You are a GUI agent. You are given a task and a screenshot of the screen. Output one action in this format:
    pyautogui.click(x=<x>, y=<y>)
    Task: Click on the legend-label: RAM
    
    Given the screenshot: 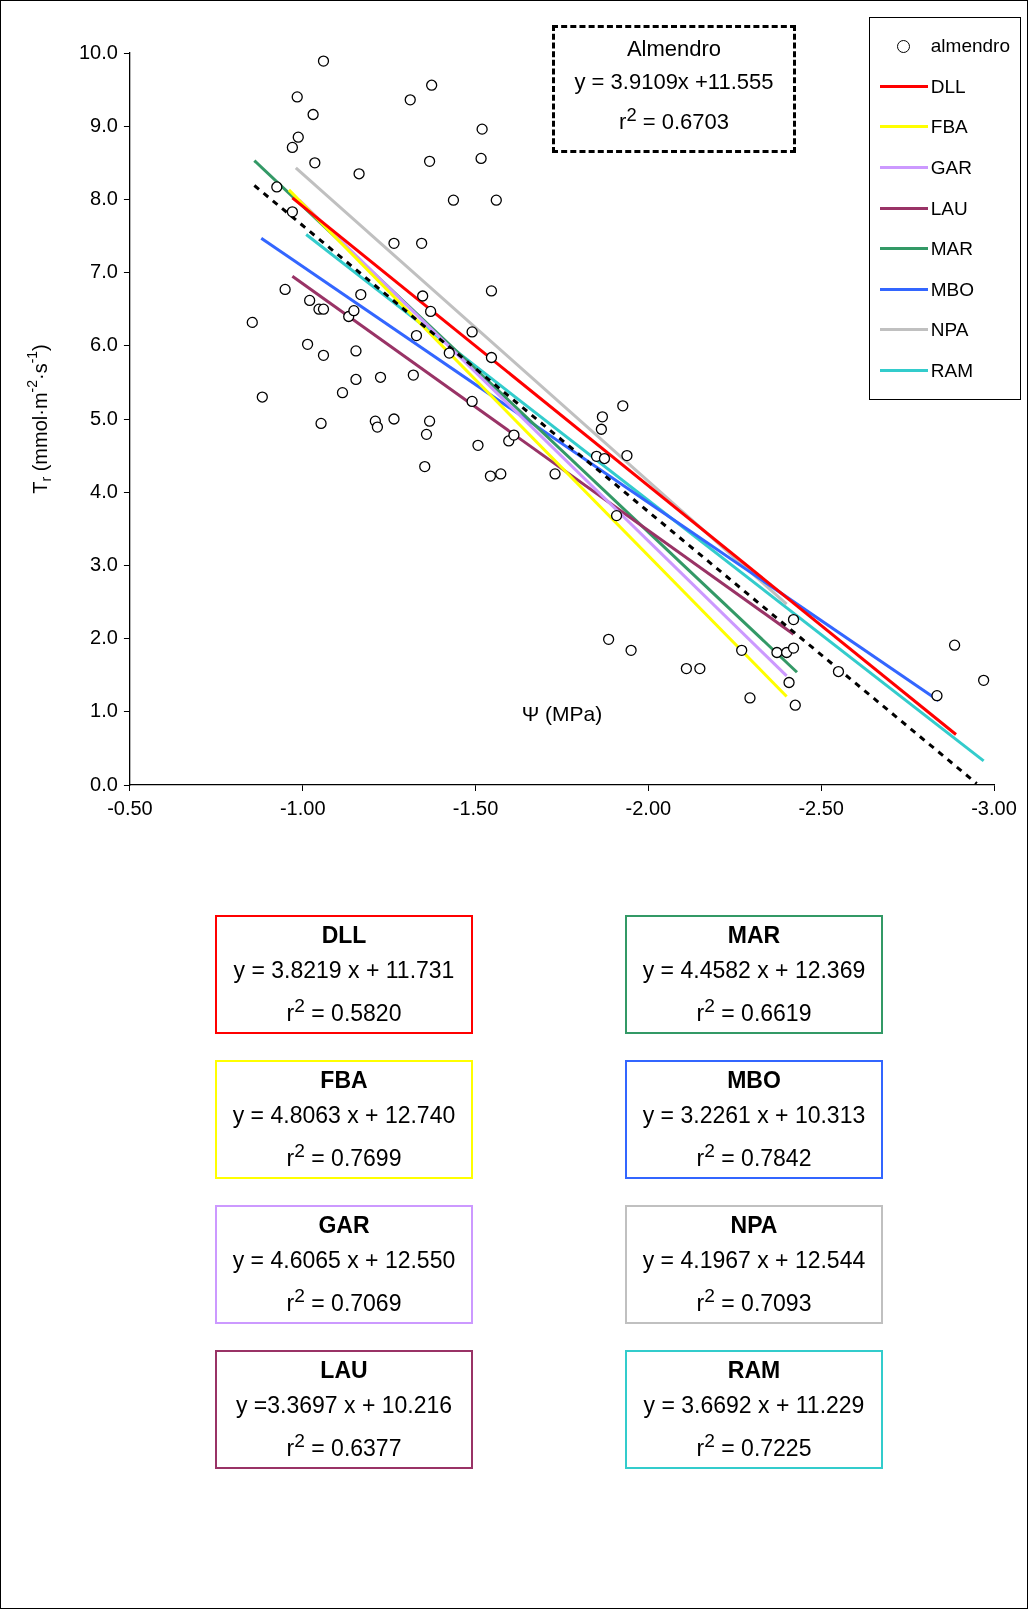 What is the action you would take?
    pyautogui.click(x=952, y=371)
    